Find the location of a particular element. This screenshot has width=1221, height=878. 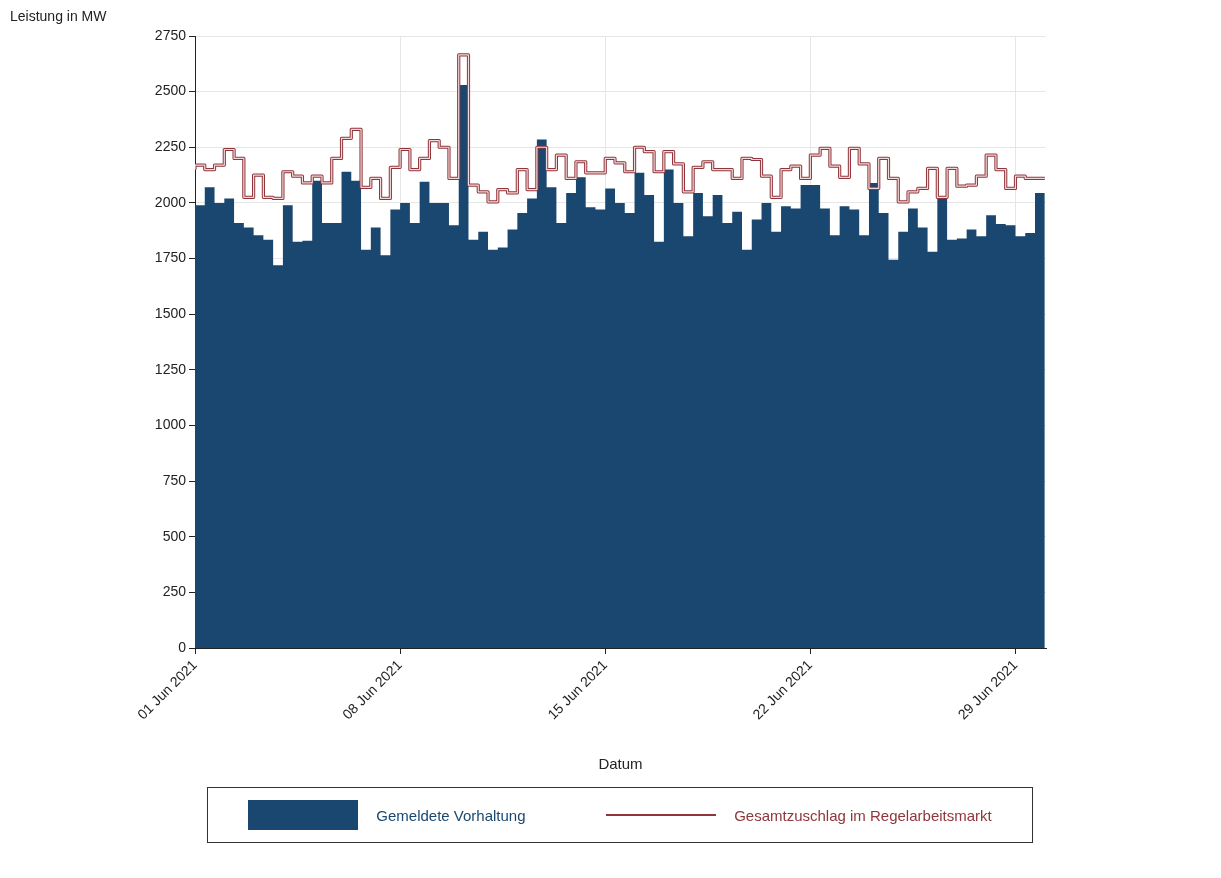

y-tick-label: 750 is located at coordinates (174, 479).